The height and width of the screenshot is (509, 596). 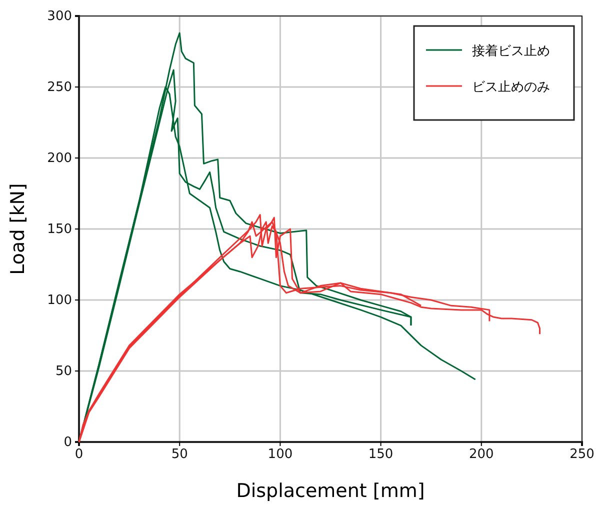 I want to click on x-tick-label: 0, so click(x=79, y=454).